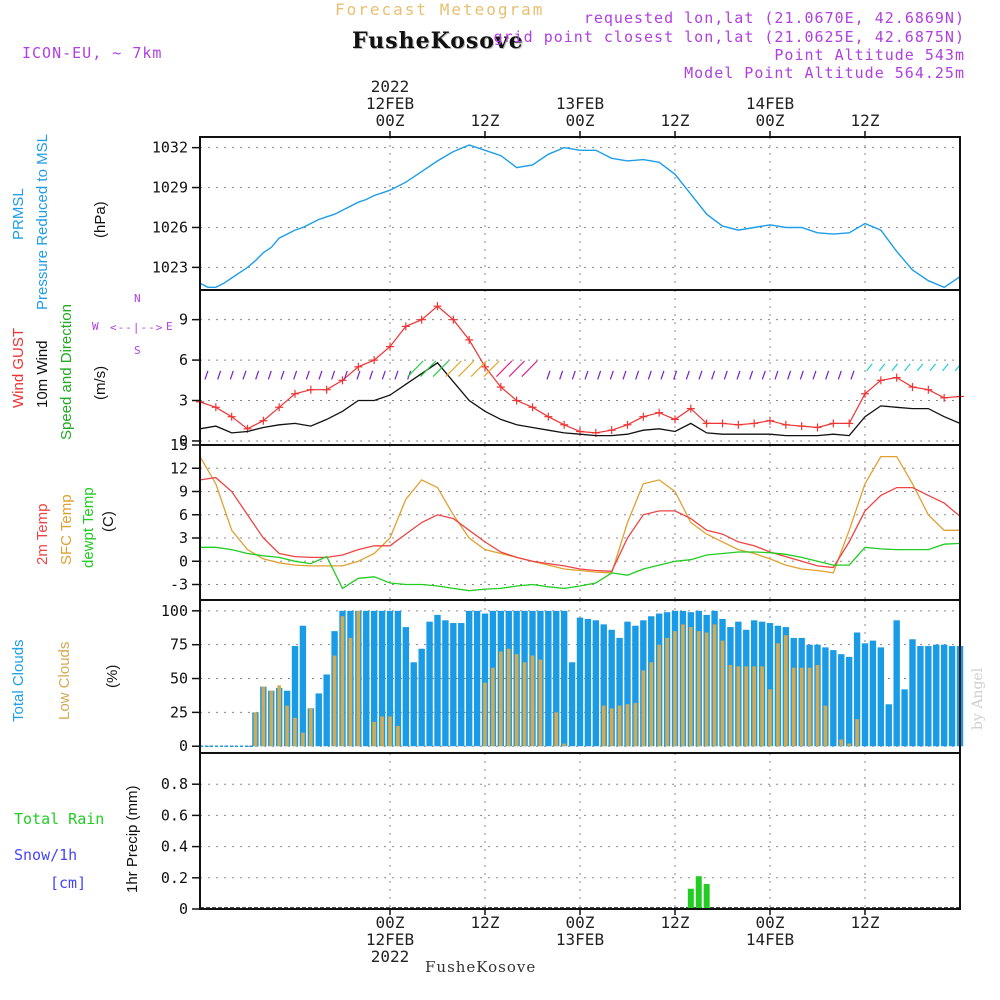 The image size is (1000, 1000). I want to click on bottom-time-label: 00Z, so click(770, 922).